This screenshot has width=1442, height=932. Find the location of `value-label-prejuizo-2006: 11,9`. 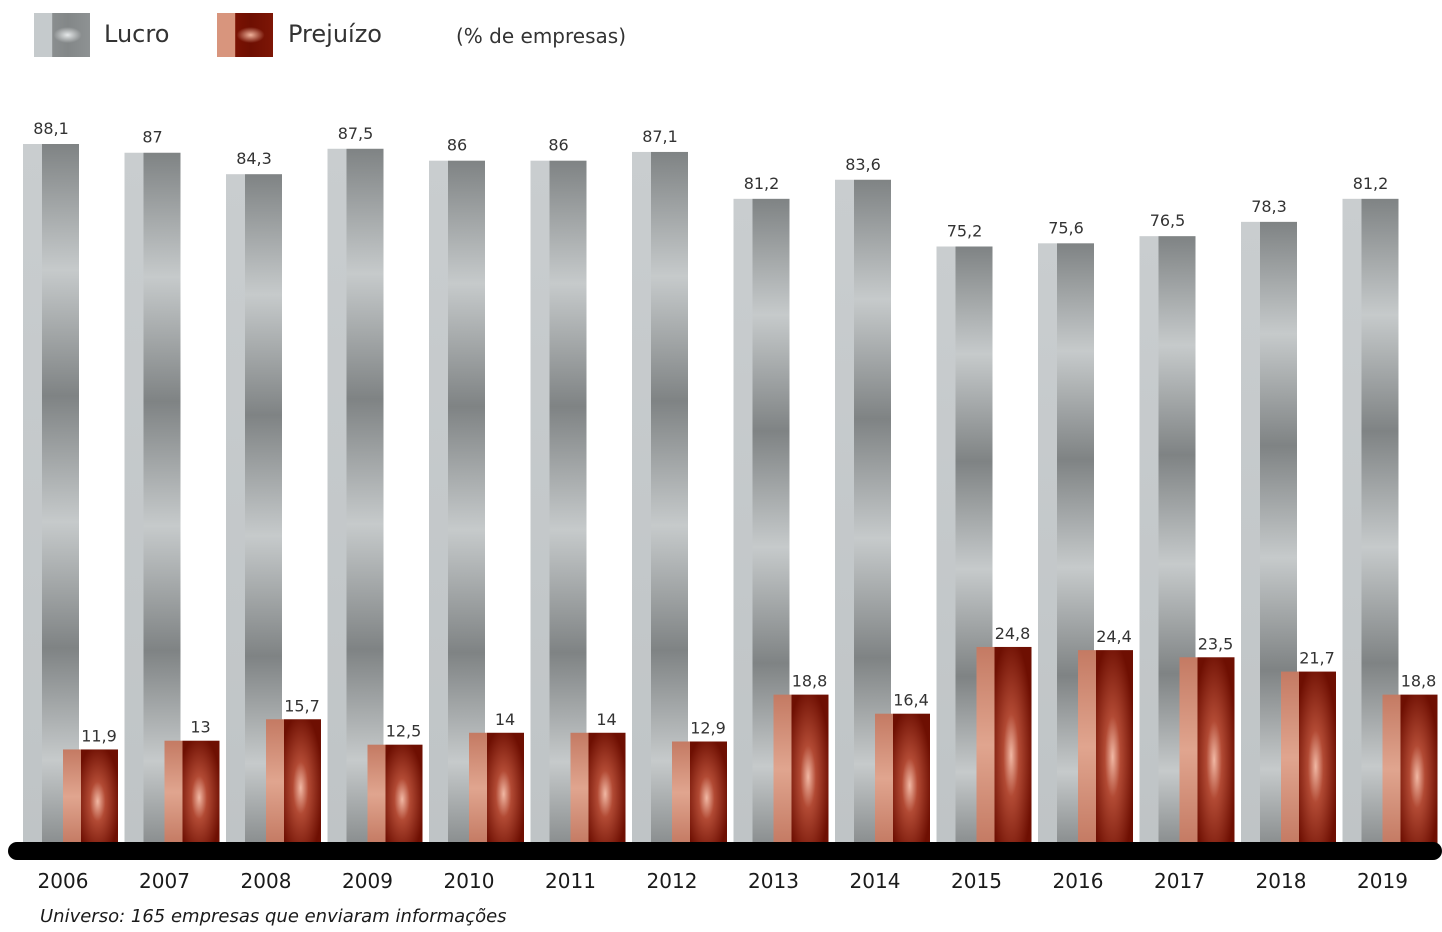

value-label-prejuizo-2006: 11,9 is located at coordinates (99, 735).